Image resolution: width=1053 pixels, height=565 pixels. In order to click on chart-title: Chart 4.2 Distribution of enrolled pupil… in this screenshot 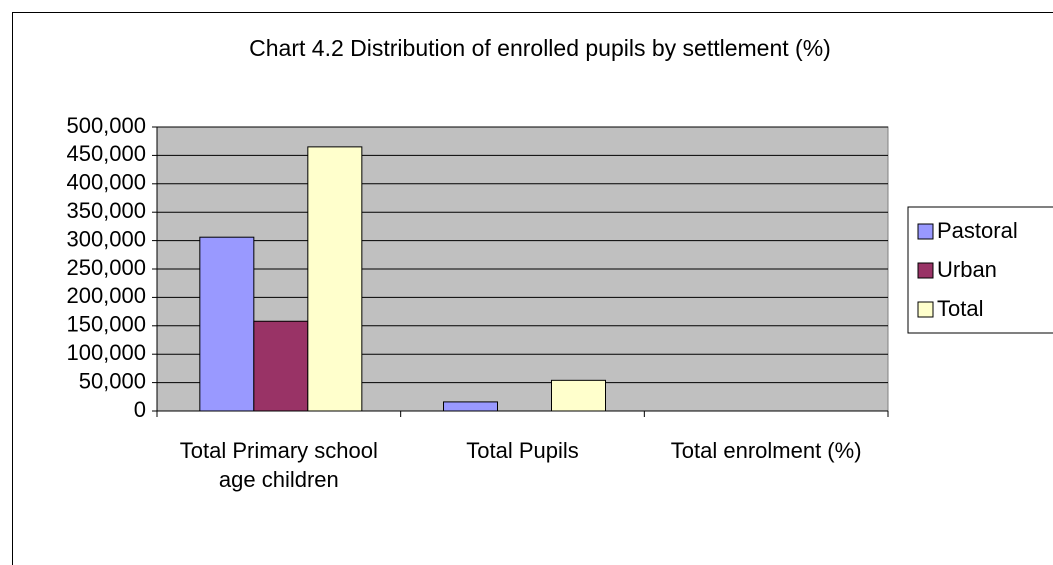, I will do `click(540, 48)`.